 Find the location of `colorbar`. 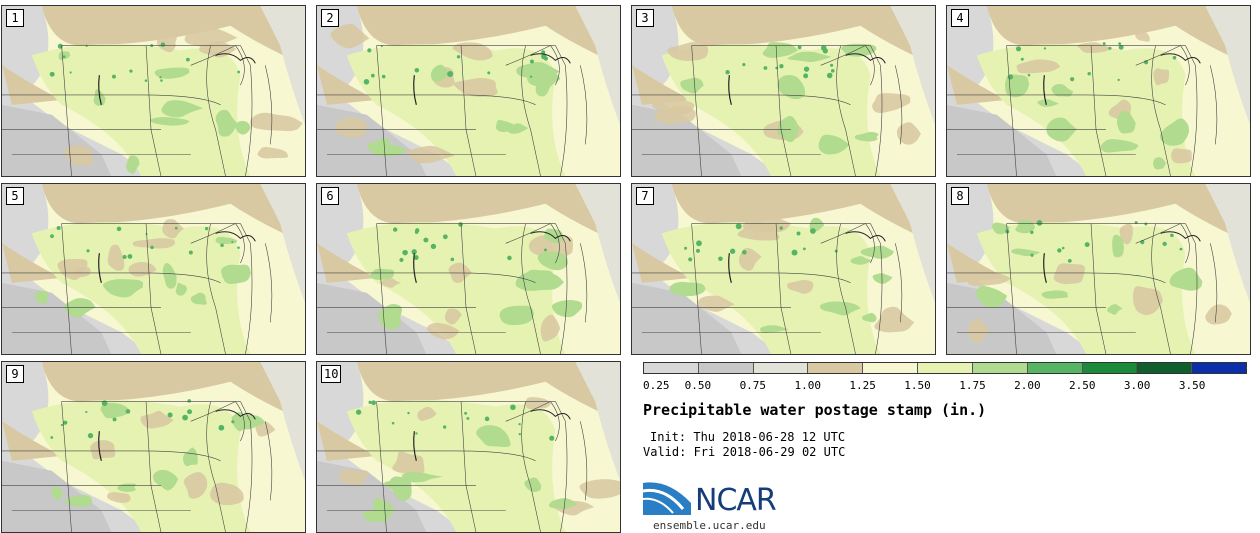

colorbar is located at coordinates (945, 368).